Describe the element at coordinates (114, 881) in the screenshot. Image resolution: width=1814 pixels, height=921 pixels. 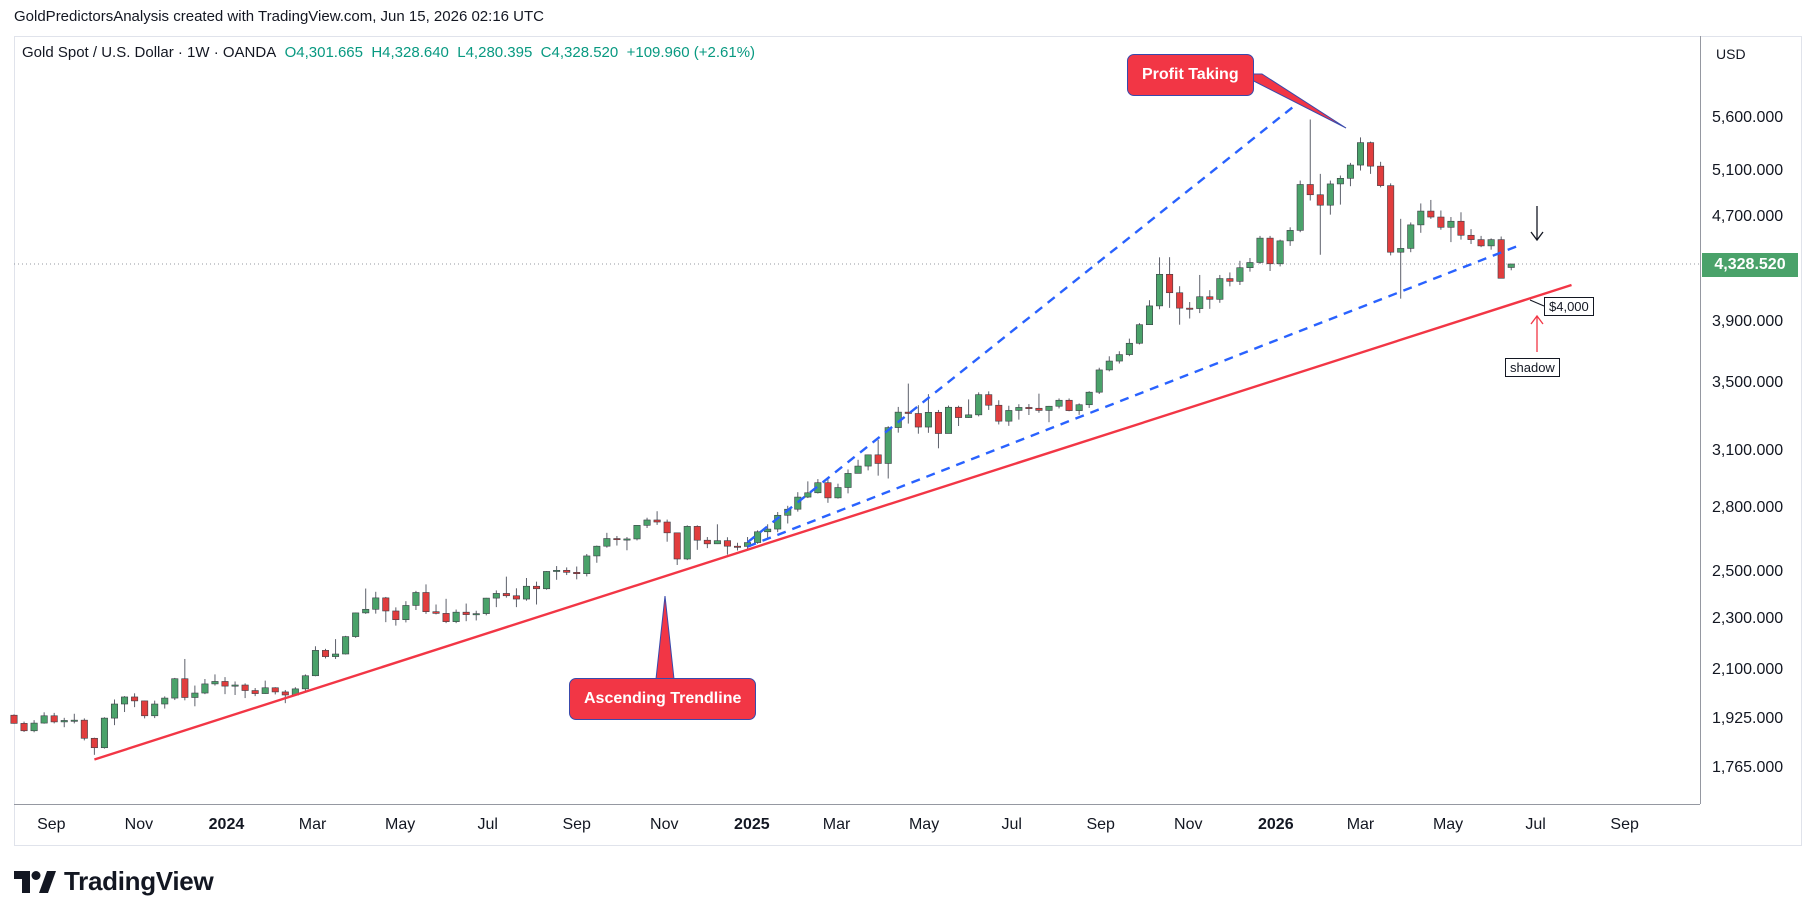
I see `tradingview-logo: TradingView` at that location.